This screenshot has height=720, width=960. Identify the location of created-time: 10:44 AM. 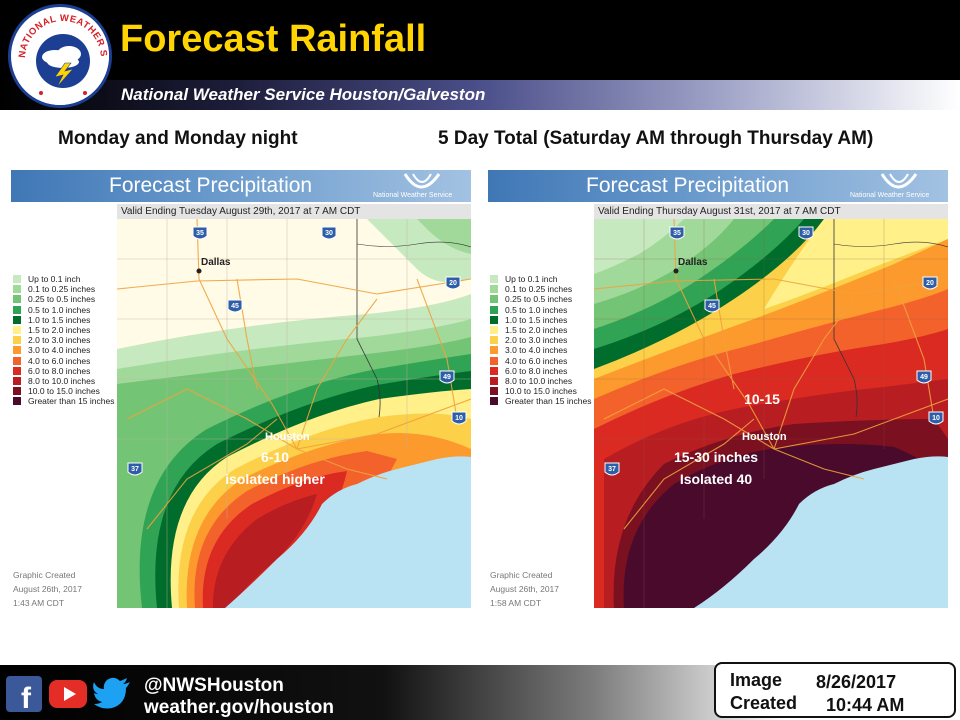
(865, 705).